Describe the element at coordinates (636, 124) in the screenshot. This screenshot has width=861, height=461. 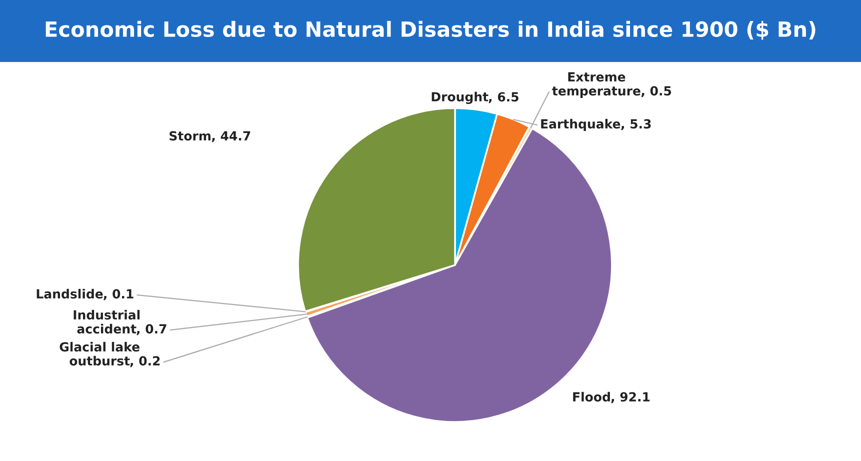
I see `data-label: , 5.3` at that location.